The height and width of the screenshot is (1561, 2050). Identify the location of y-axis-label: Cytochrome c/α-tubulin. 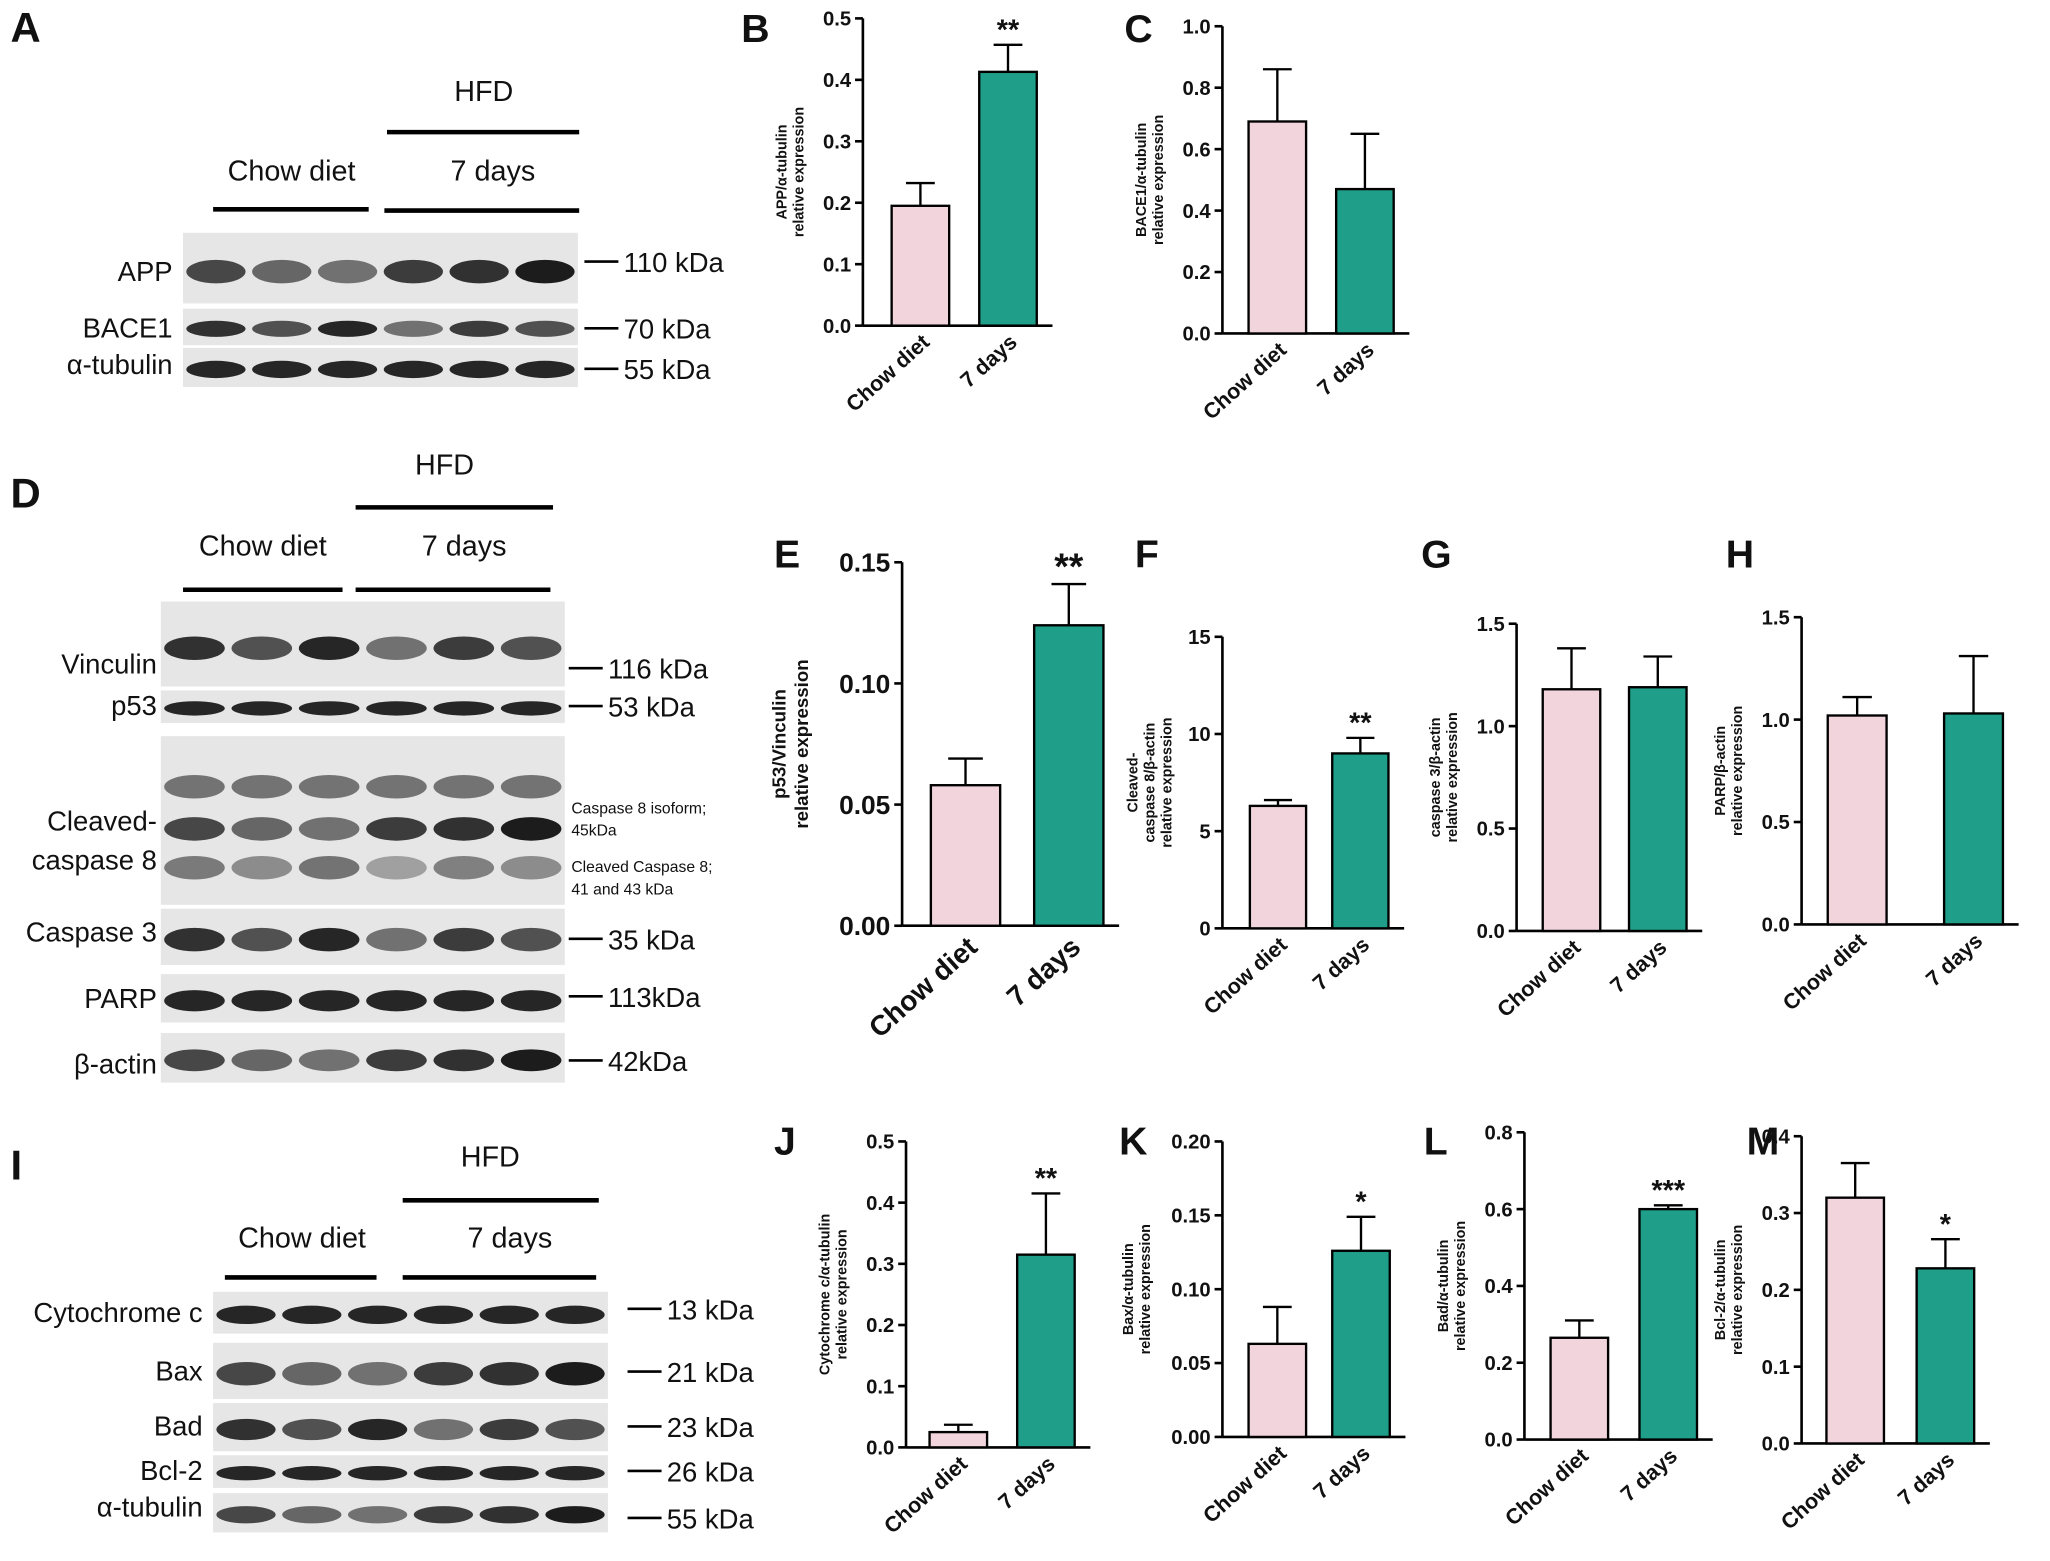
(826, 1294).